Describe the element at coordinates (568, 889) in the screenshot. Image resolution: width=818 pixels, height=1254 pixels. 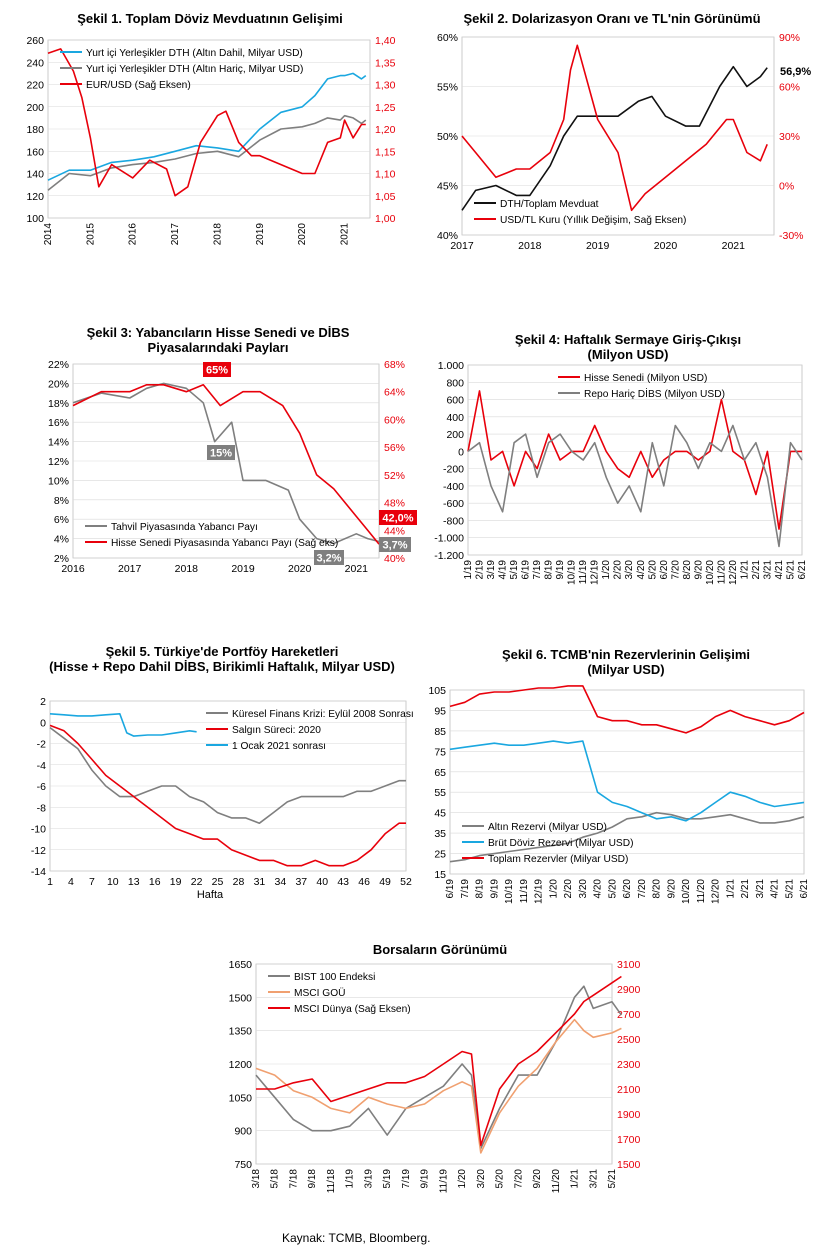
I see `x-tick-label: 2/20` at that location.